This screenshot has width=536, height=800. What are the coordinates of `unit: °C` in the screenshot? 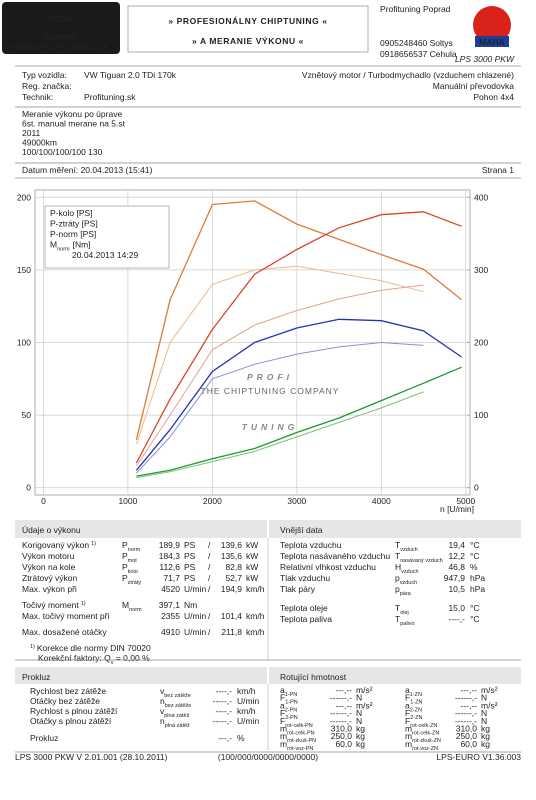 It's located at (475, 556).